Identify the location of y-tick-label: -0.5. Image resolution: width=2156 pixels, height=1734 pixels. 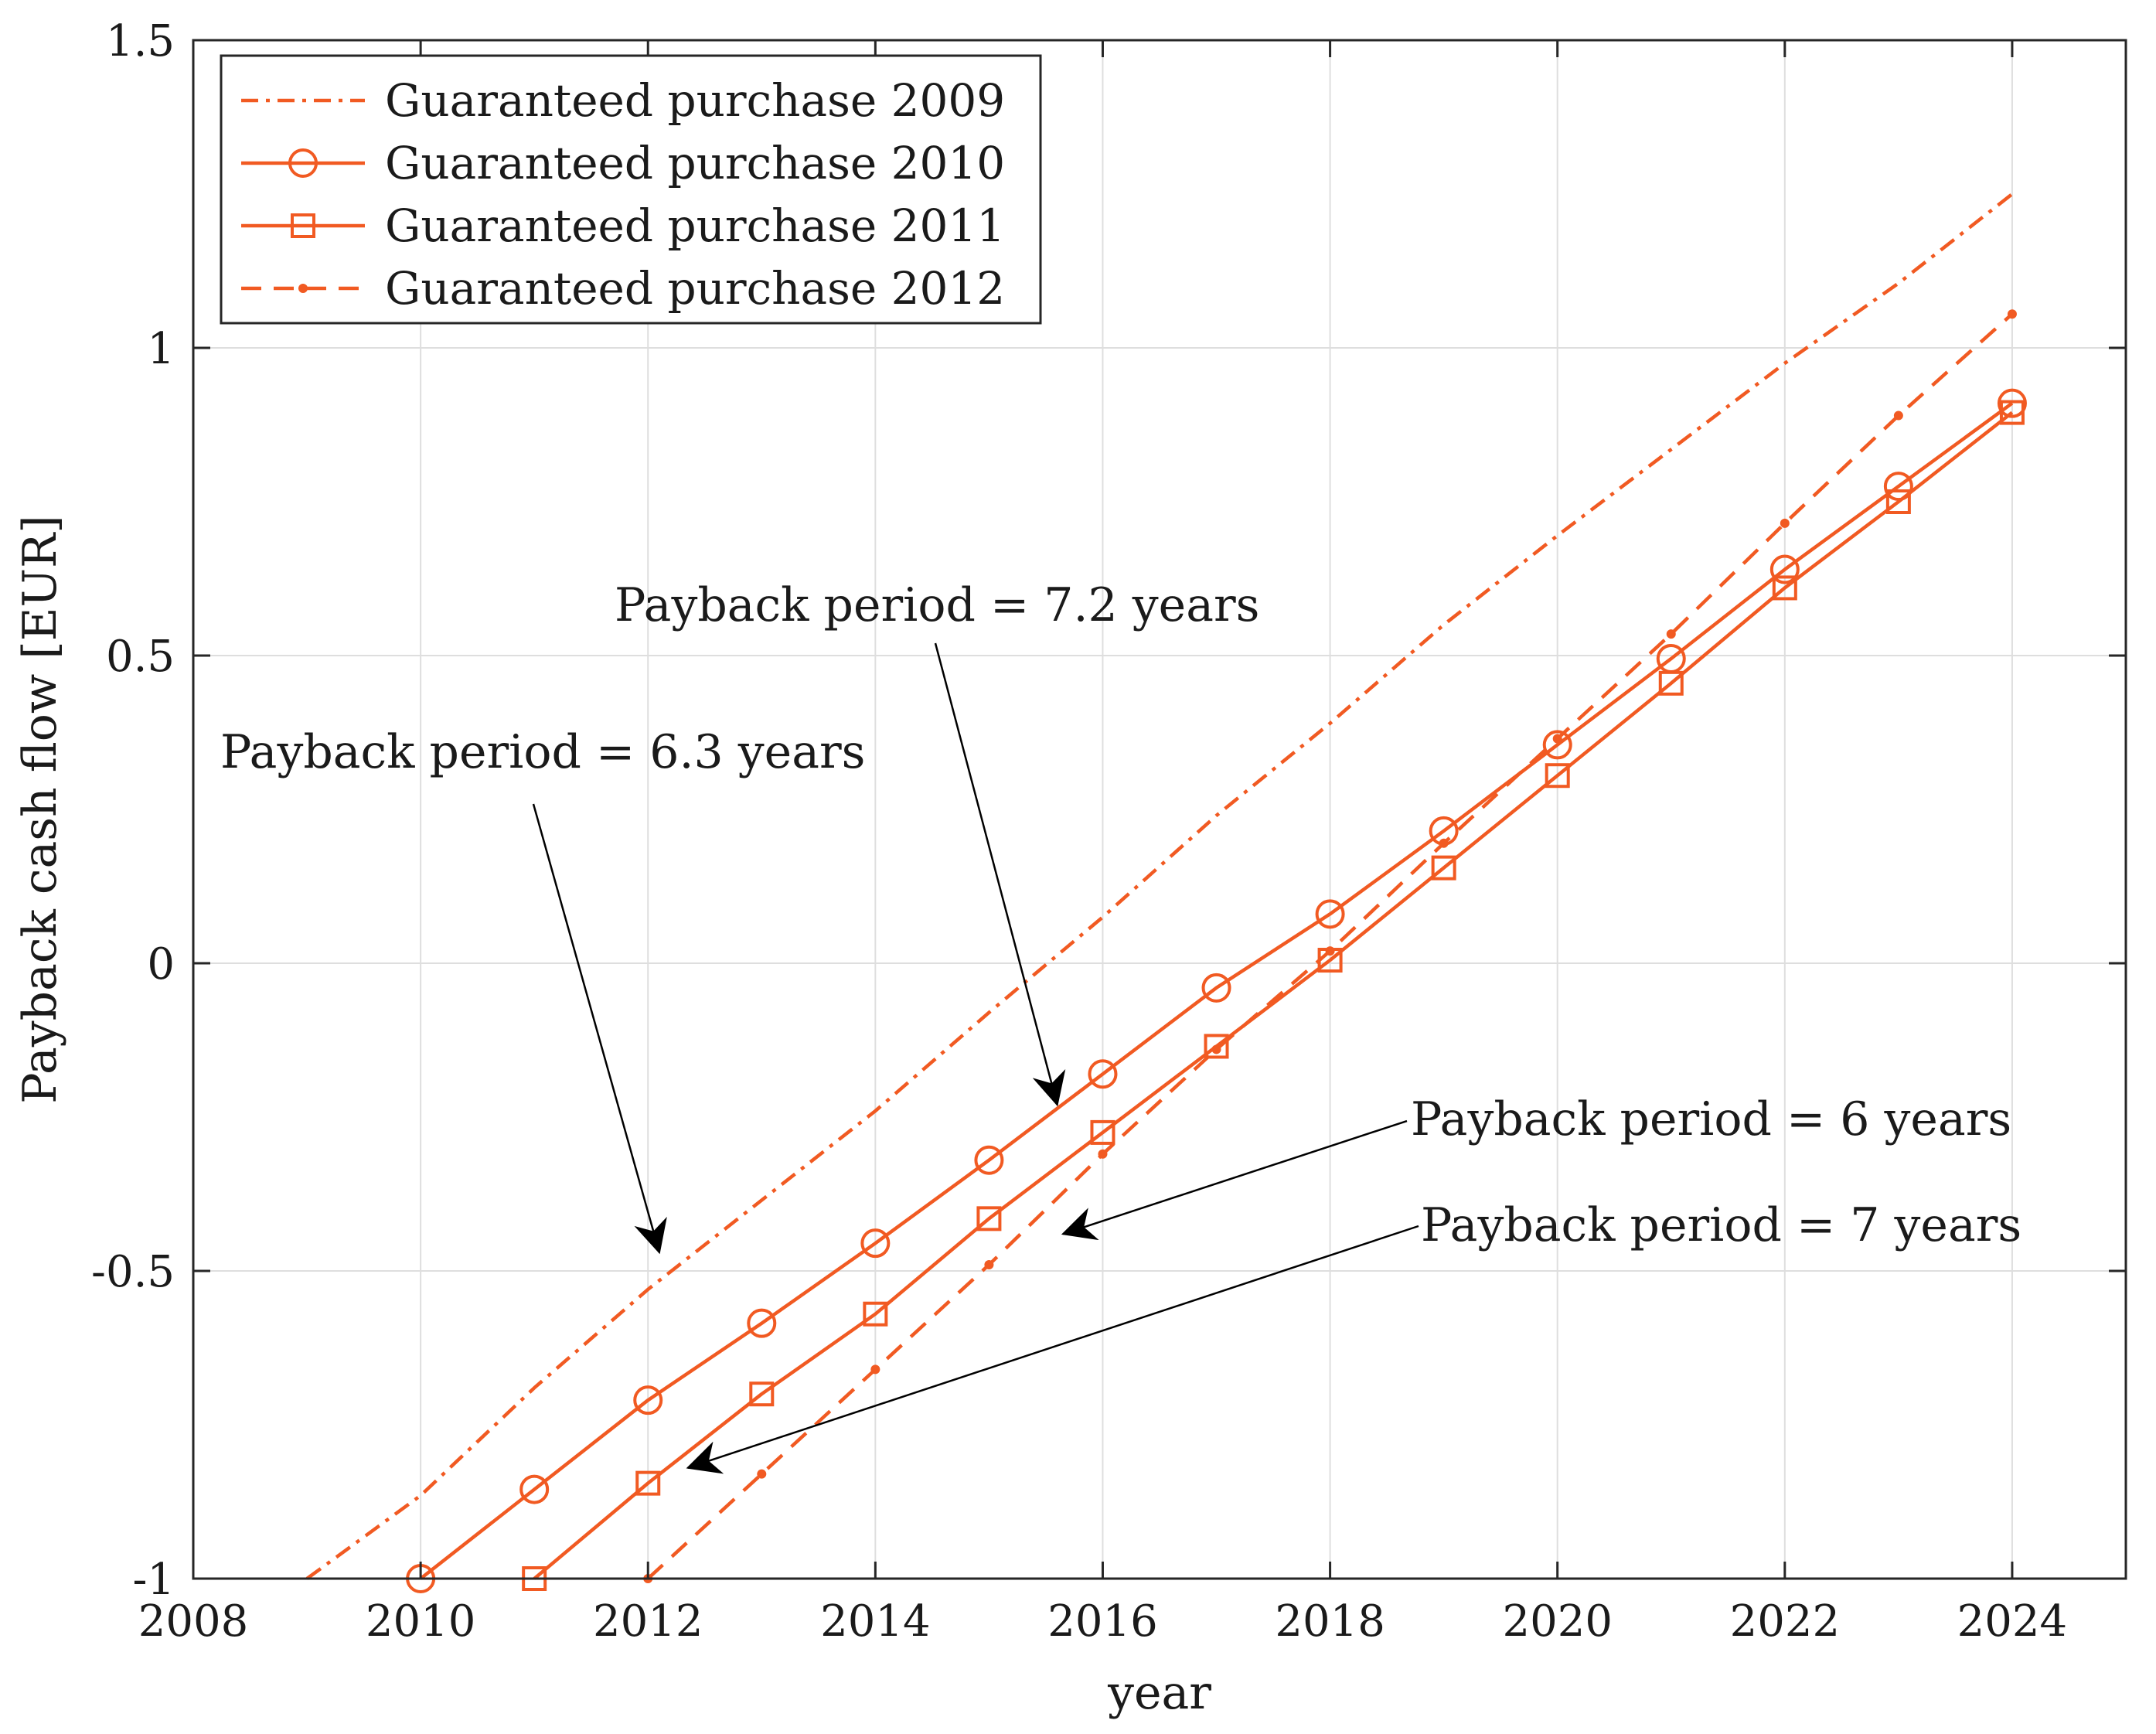
(133, 1272).